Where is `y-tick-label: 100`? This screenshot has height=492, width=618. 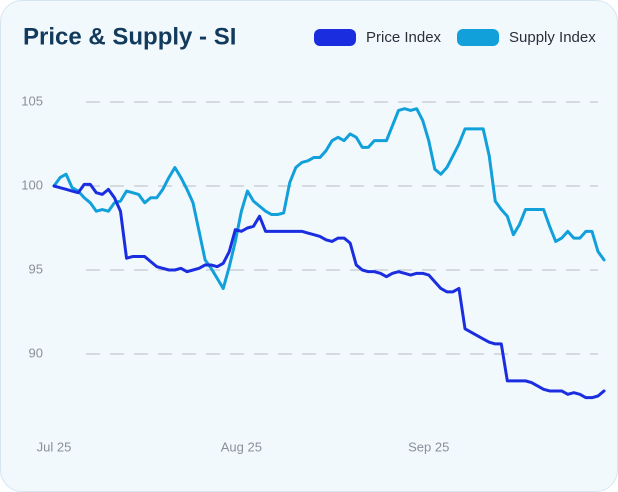 y-tick-label: 100 is located at coordinates (32, 184).